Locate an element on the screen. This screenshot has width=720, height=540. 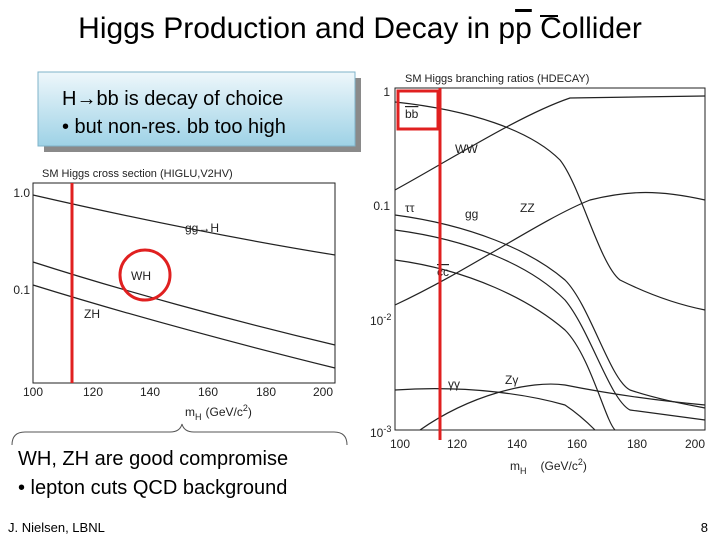
curve-label: gg is located at coordinates (471, 214).